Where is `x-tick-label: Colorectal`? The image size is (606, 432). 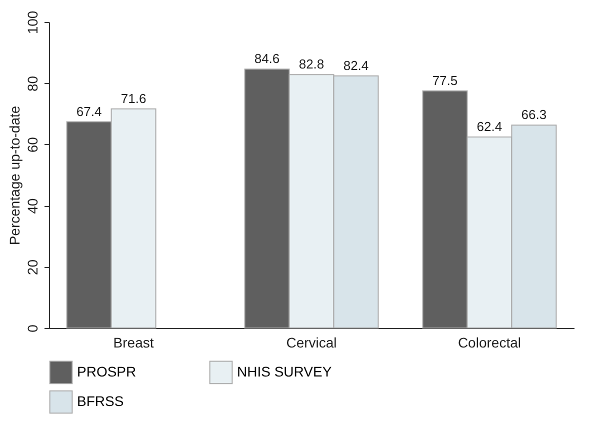 x-tick-label: Colorectal is located at coordinates (489, 342).